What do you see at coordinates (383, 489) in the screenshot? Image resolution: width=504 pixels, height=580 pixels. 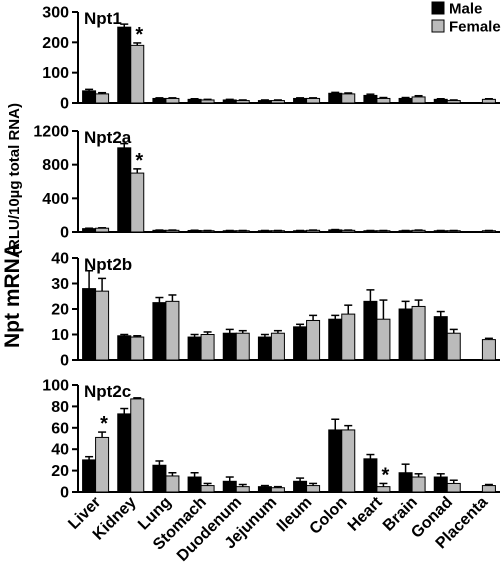 I see `bar-npt2c-heart-female` at bounding box center [383, 489].